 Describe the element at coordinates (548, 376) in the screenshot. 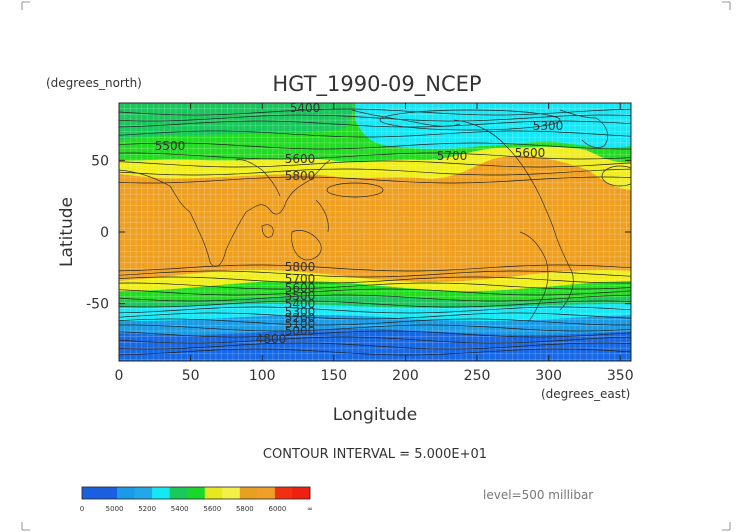

I see `x-tick-label: 300` at that location.